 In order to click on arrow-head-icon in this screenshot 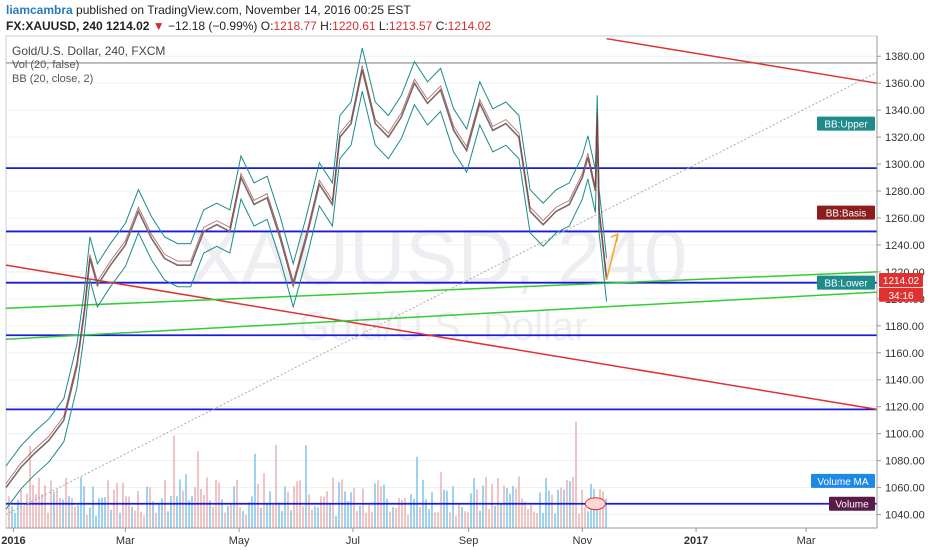, I will do `click(614, 237)`.